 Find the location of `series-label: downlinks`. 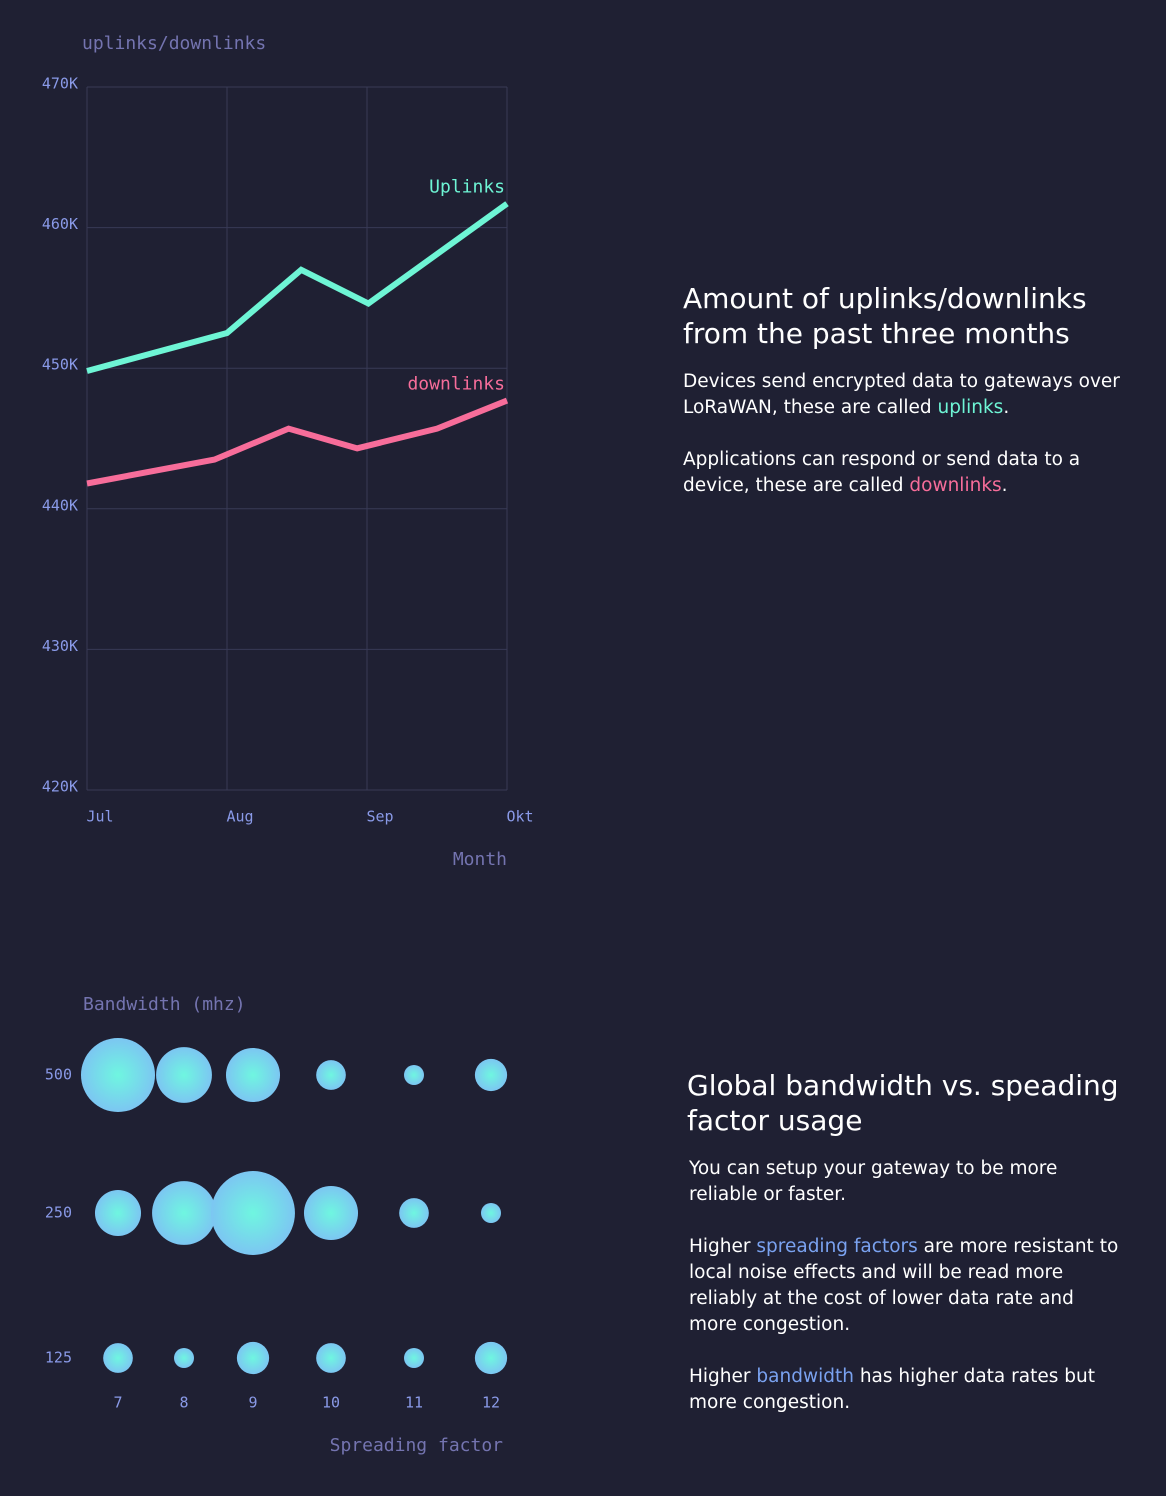

series-label: downlinks is located at coordinates (456, 384).